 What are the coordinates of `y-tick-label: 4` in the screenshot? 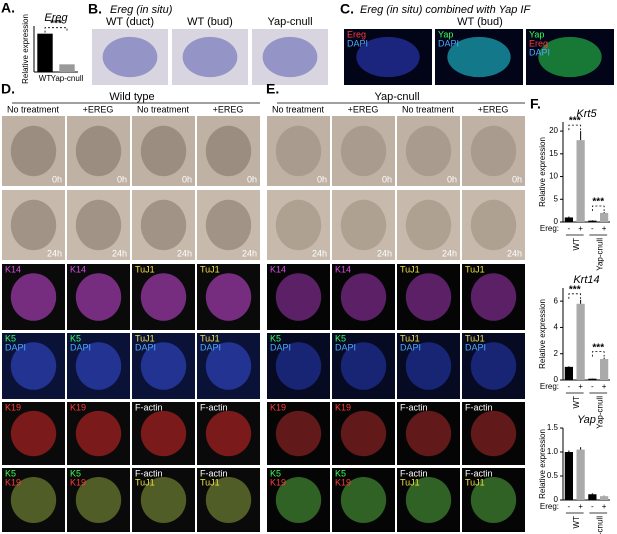 It's located at (556, 327).